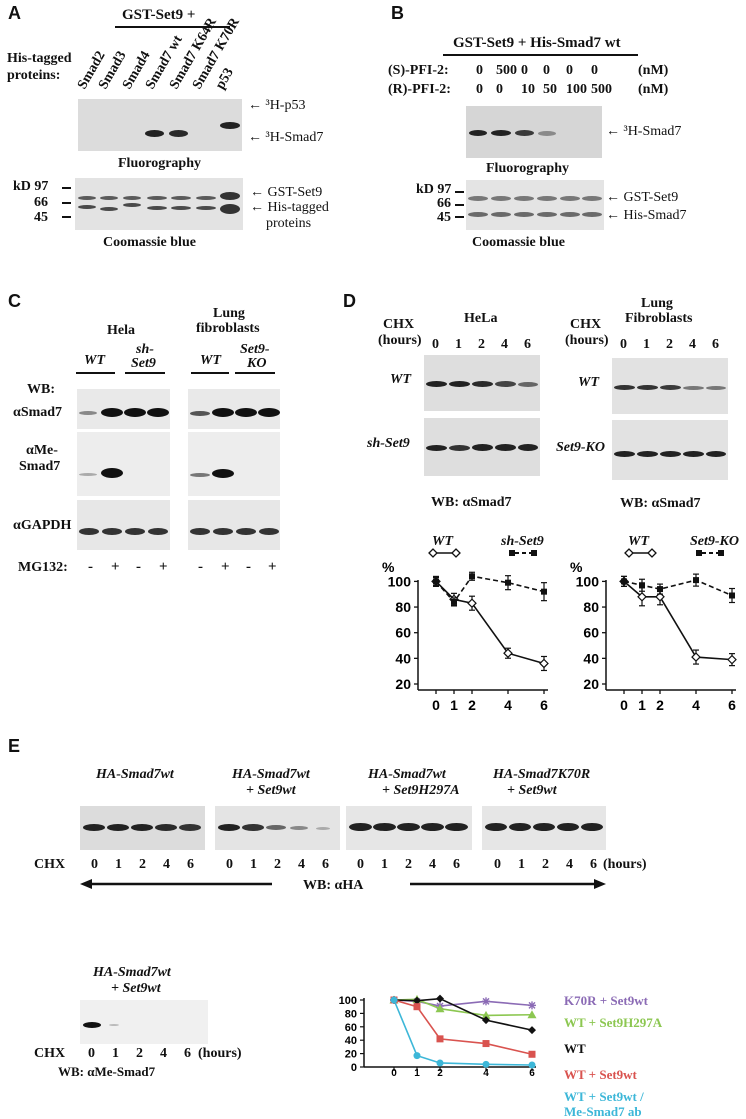 The width and height of the screenshot is (746, 1119). What do you see at coordinates (710, 553) in the screenshot?
I see `legend-ko-symbol` at bounding box center [710, 553].